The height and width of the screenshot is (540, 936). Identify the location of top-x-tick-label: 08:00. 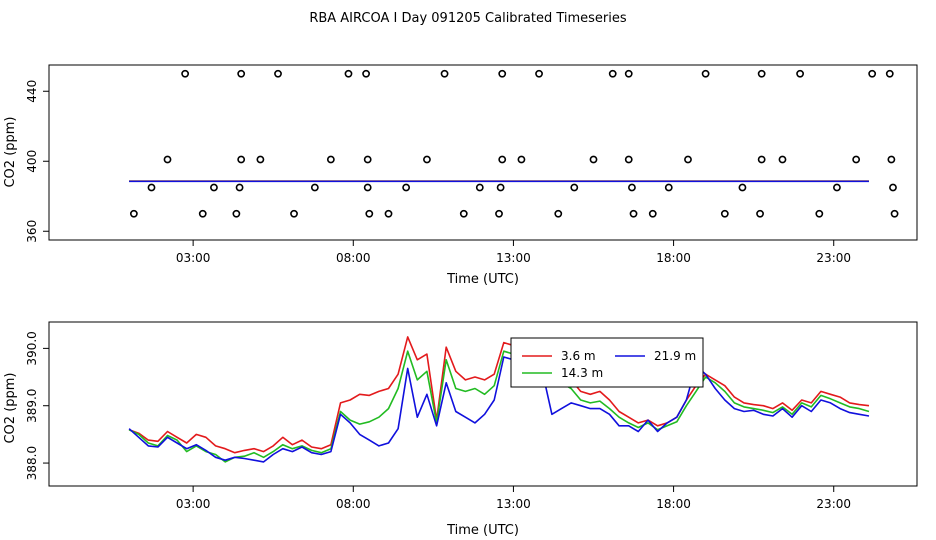
(353, 258).